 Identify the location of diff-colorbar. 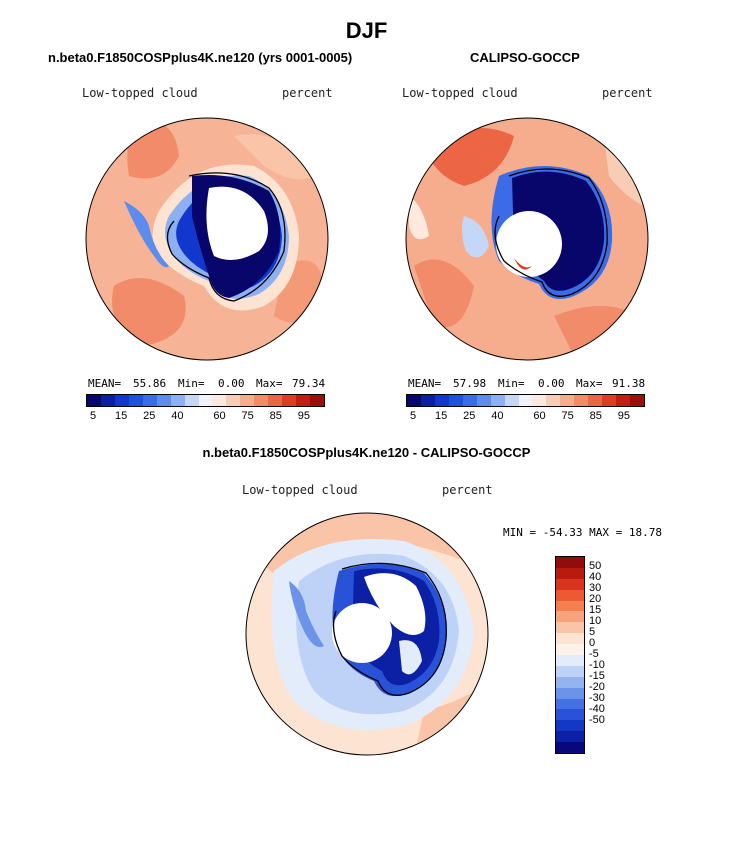
(570, 655).